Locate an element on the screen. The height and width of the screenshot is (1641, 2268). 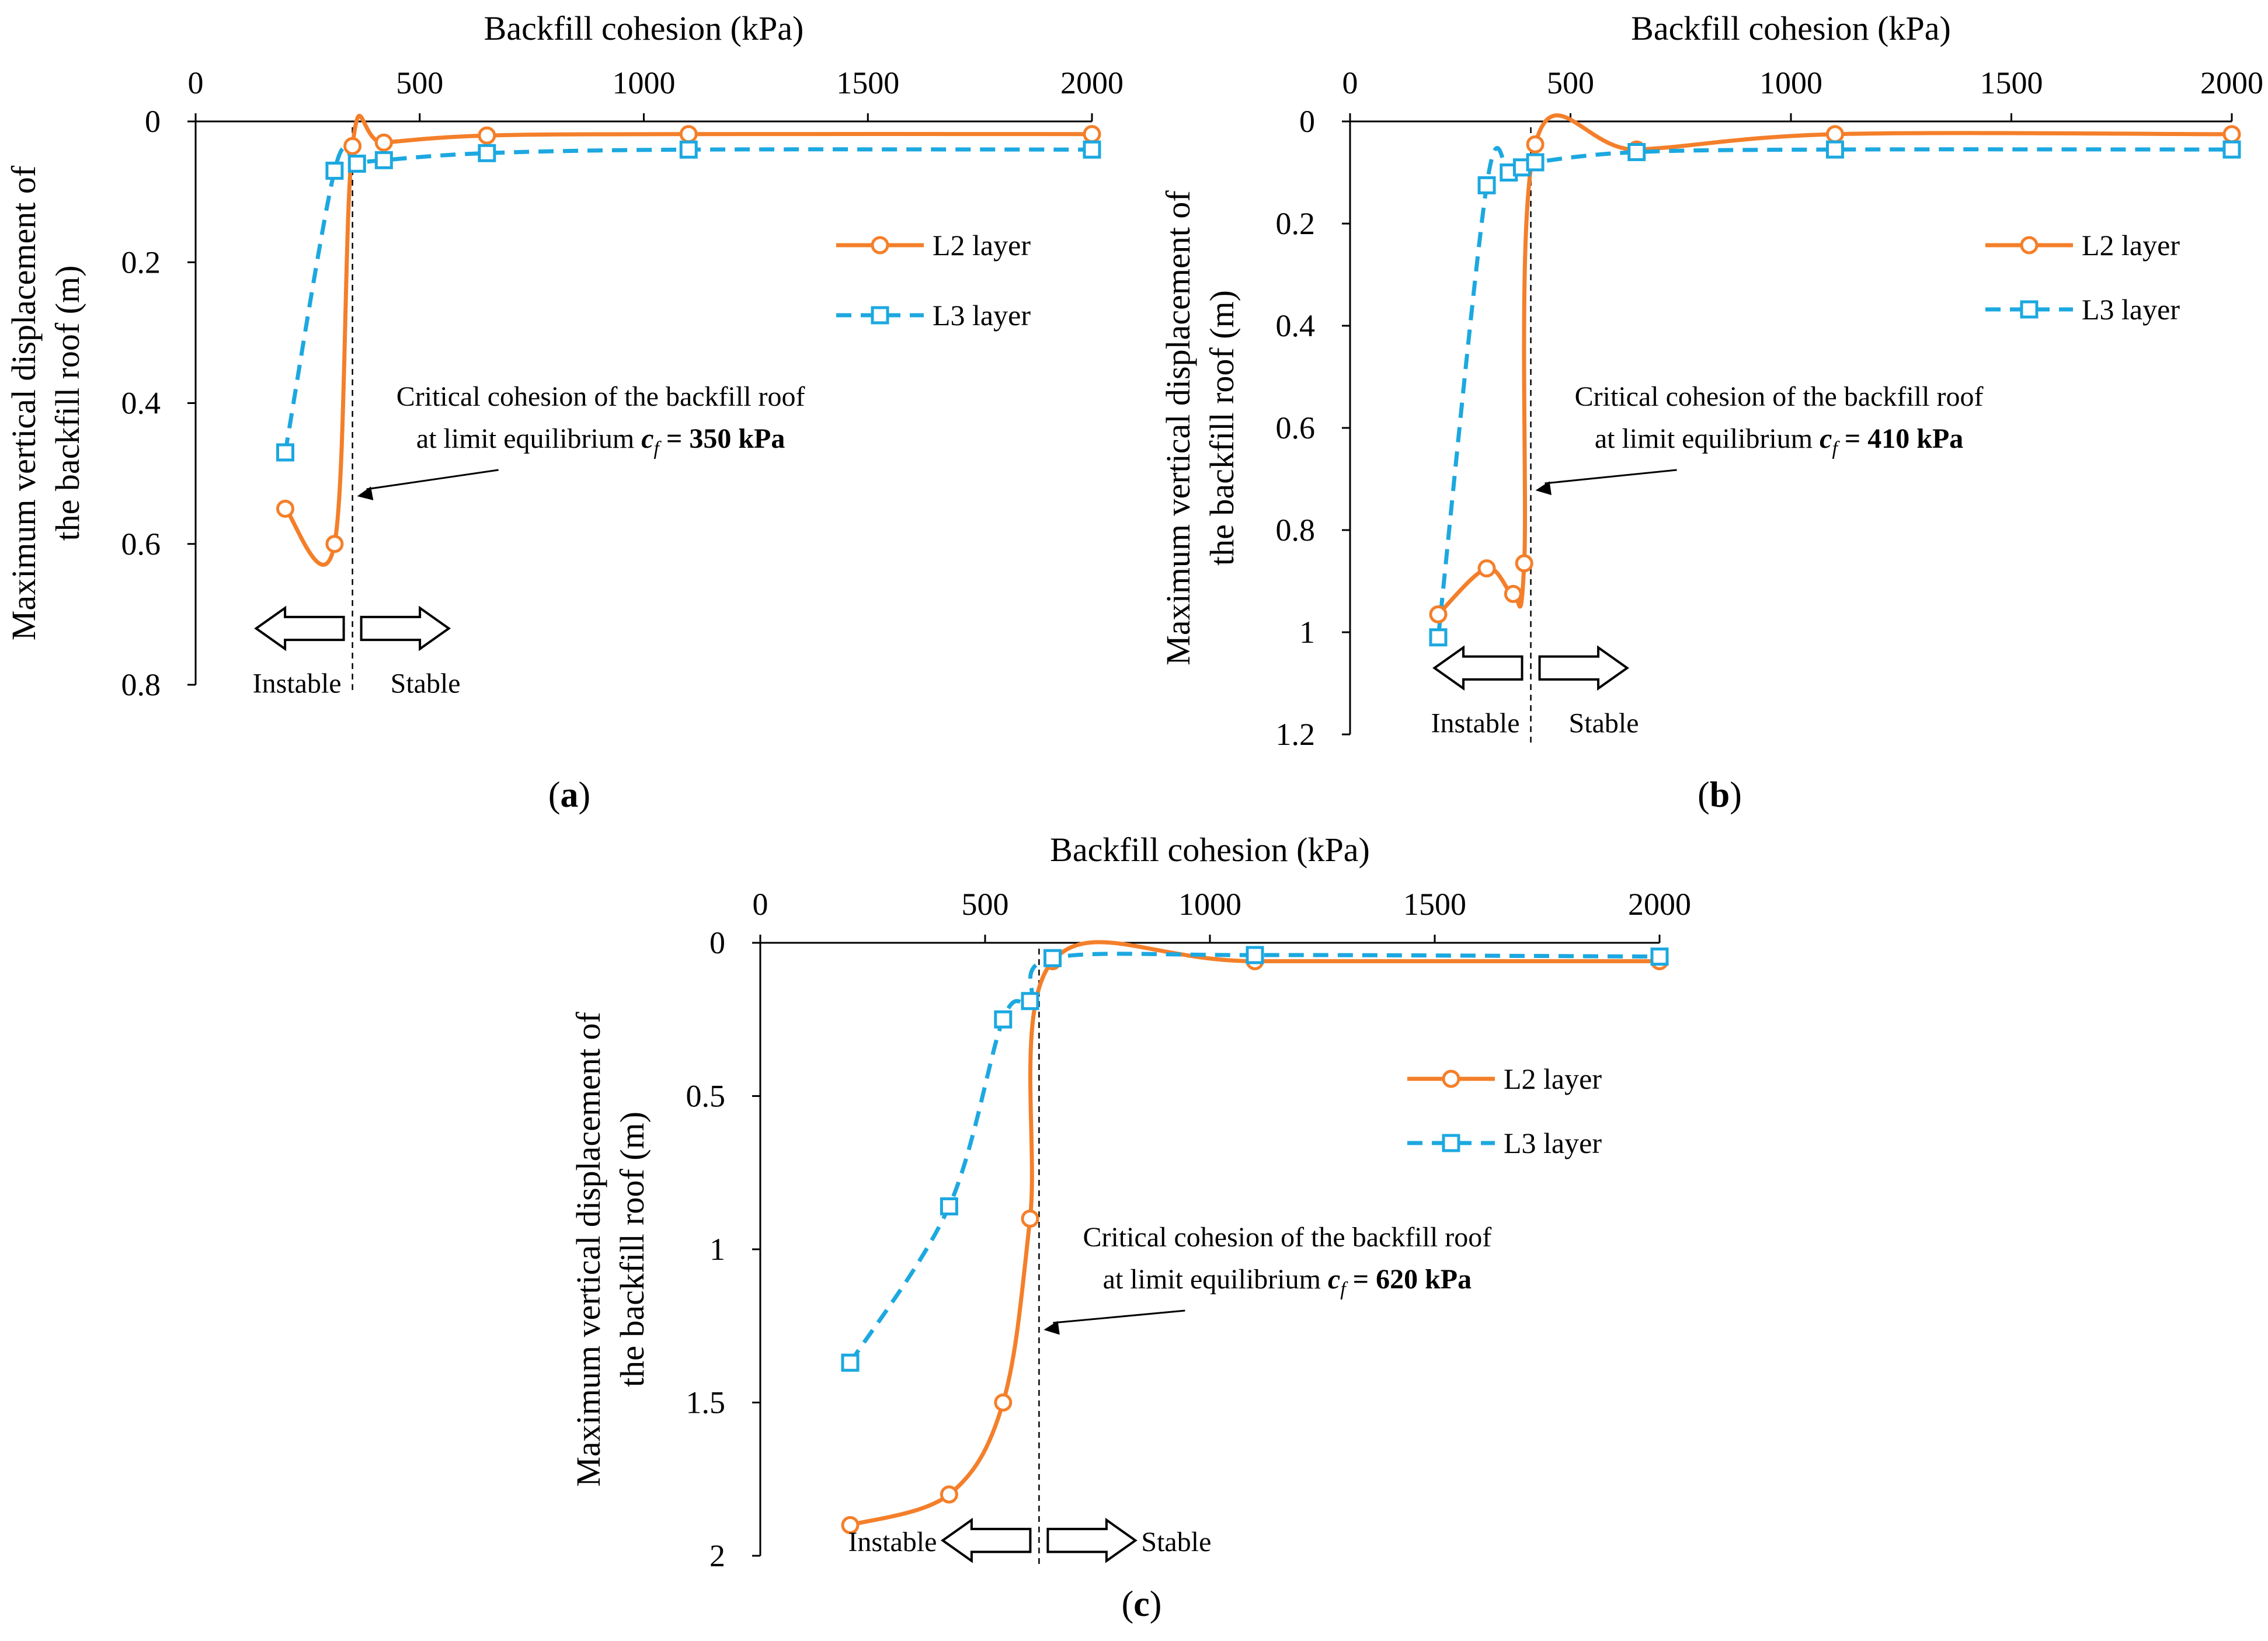
panel-label: (a) is located at coordinates (569, 795).